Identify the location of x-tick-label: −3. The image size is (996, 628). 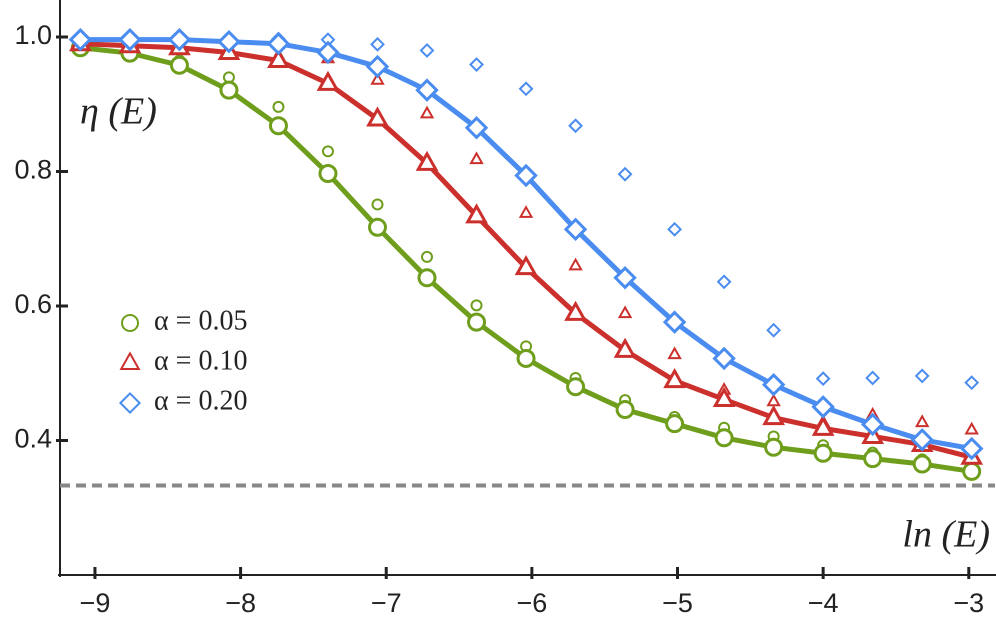
(968, 603).